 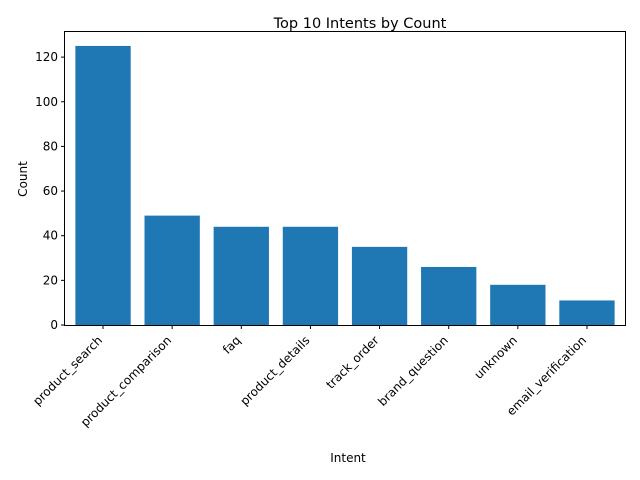 What do you see at coordinates (241, 275) in the screenshot?
I see `bar-faq` at bounding box center [241, 275].